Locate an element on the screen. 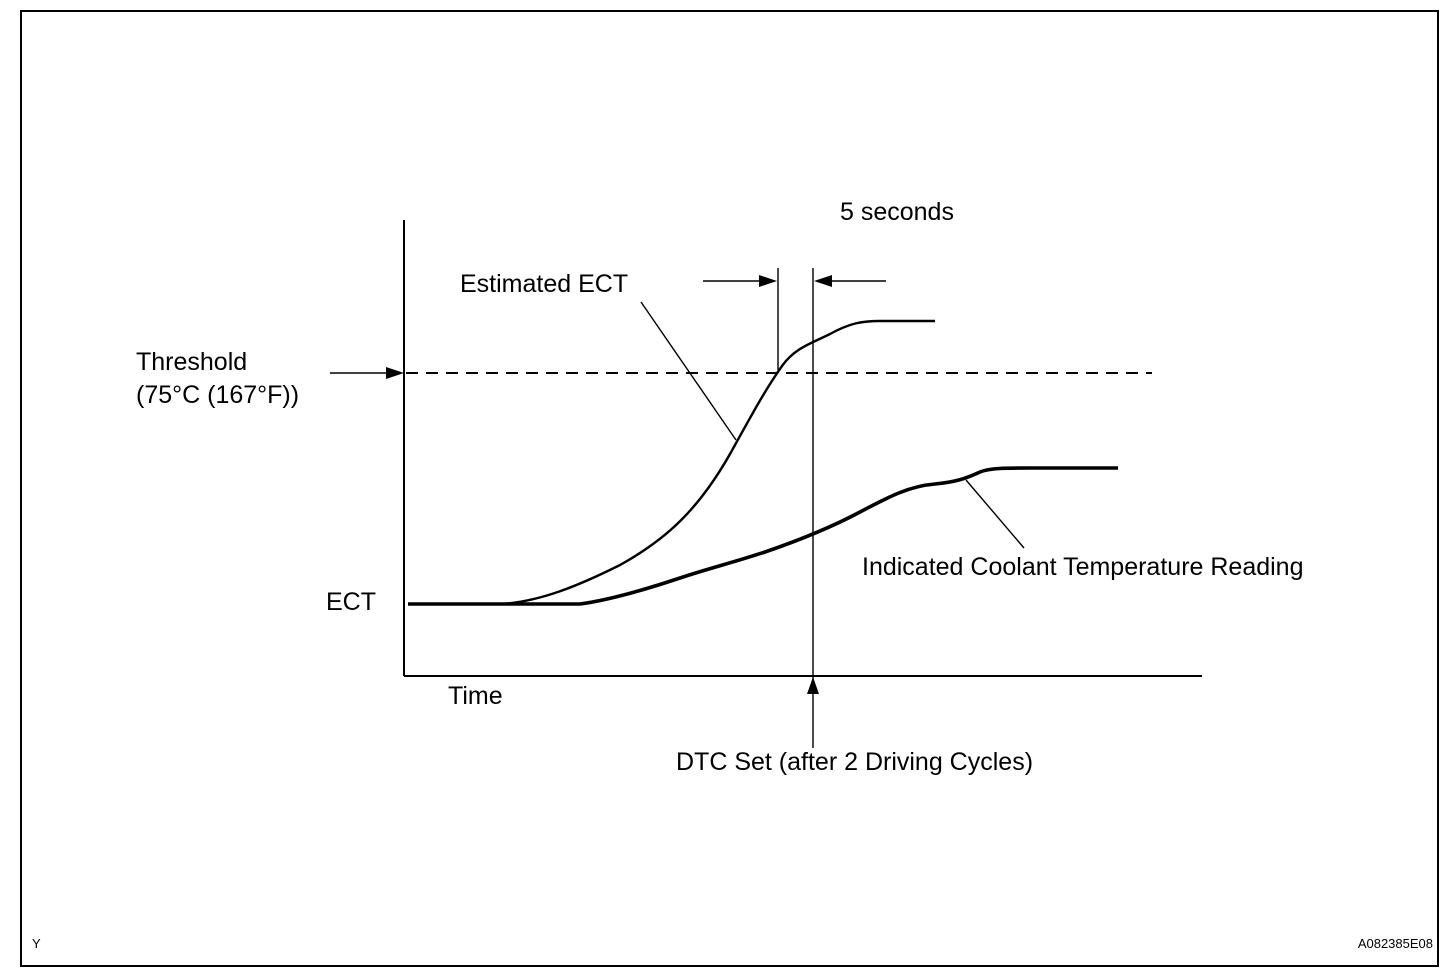 The height and width of the screenshot is (974, 1456). time-axis-label: Time is located at coordinates (475, 696).